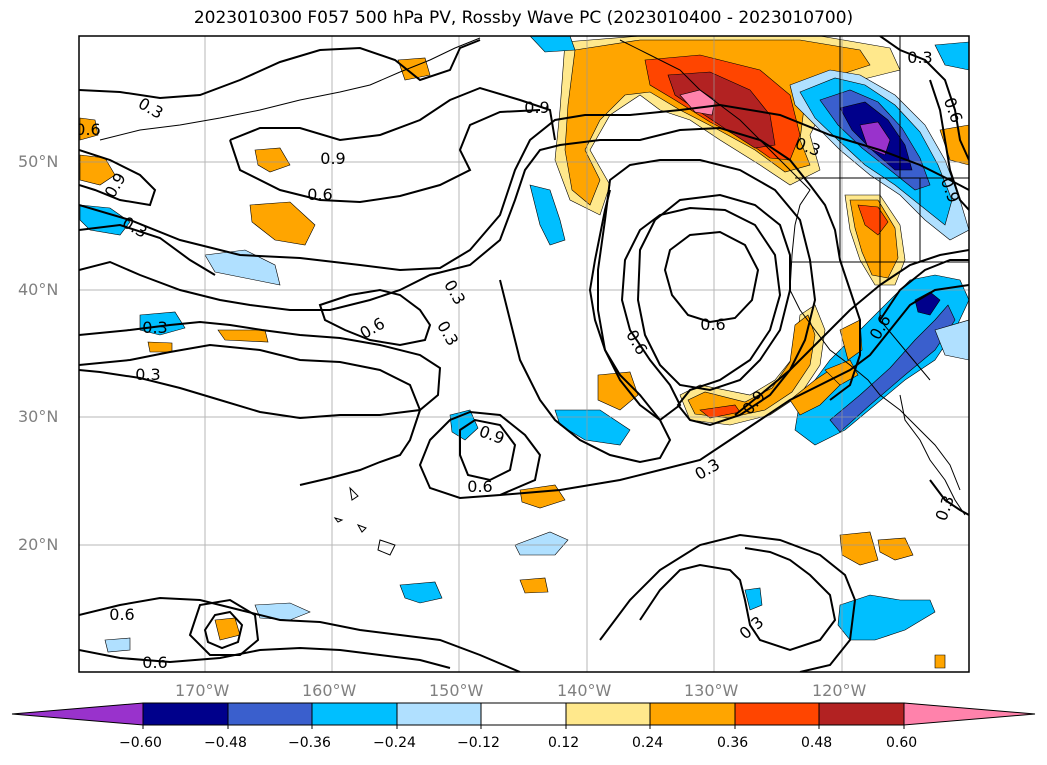  Describe the element at coordinates (951, 340) in the screenshot. I see `negative-anomaly-east-coast` at that location.